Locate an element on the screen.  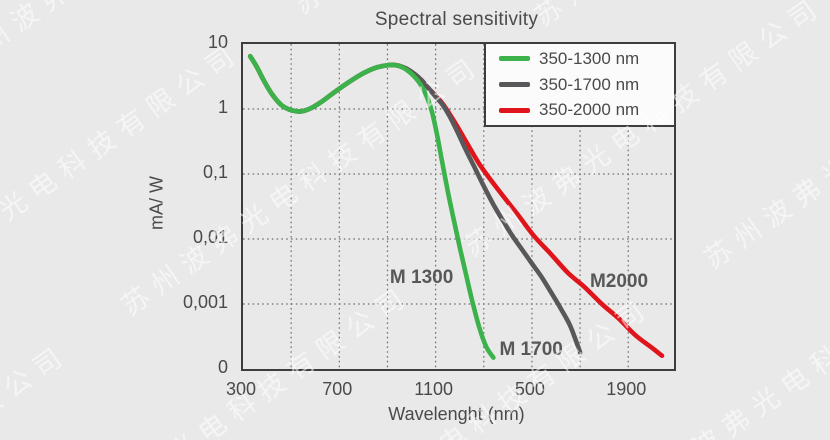
legend-label: 350-1300 nm is located at coordinates (589, 58).